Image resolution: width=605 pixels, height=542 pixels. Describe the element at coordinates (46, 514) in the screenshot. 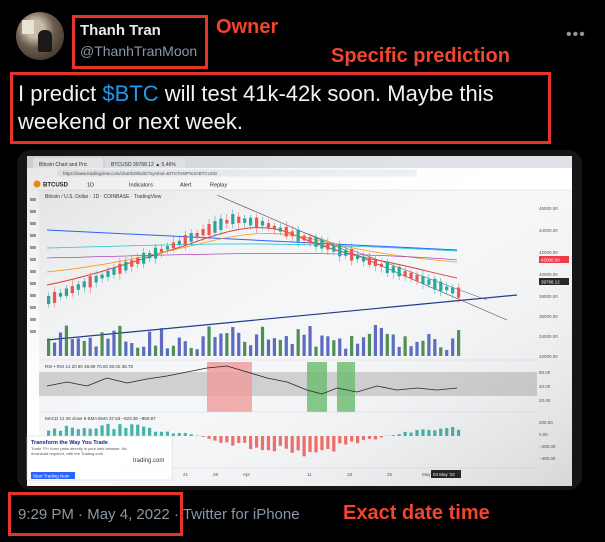

I see `tweet-time: 9:29 PM` at that location.